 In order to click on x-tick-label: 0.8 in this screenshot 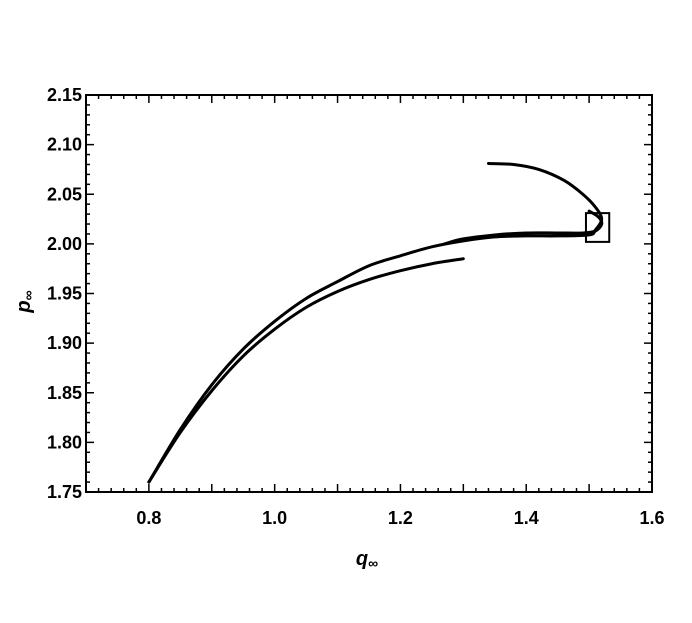, I will do `click(148, 518)`.